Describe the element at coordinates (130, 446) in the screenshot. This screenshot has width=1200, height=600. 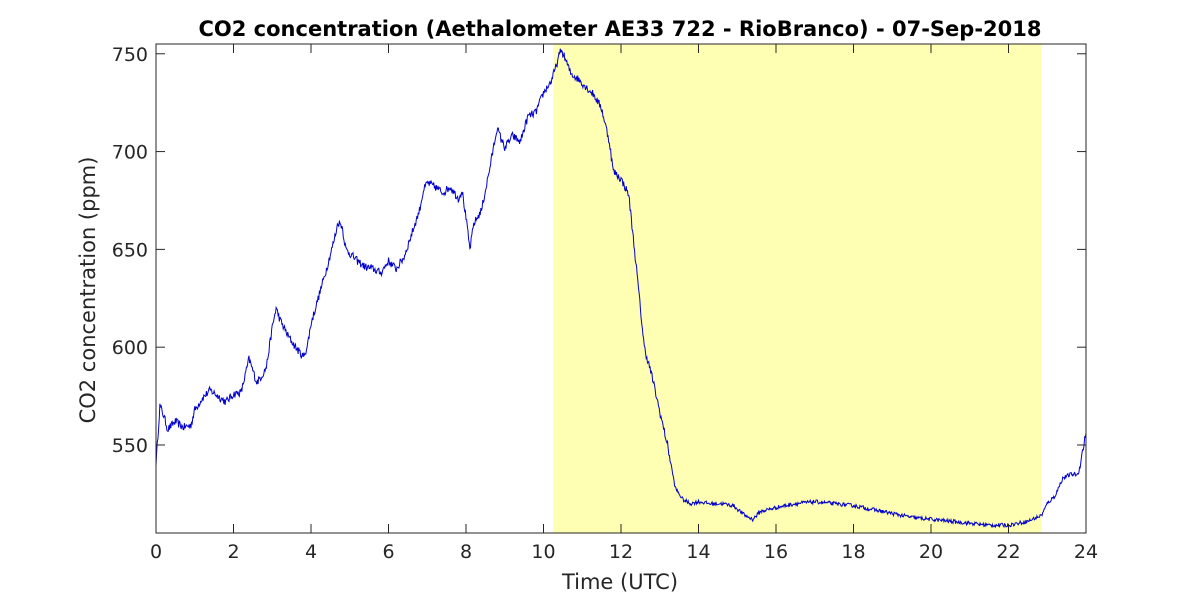
I see `y-tick-label: 550` at that location.